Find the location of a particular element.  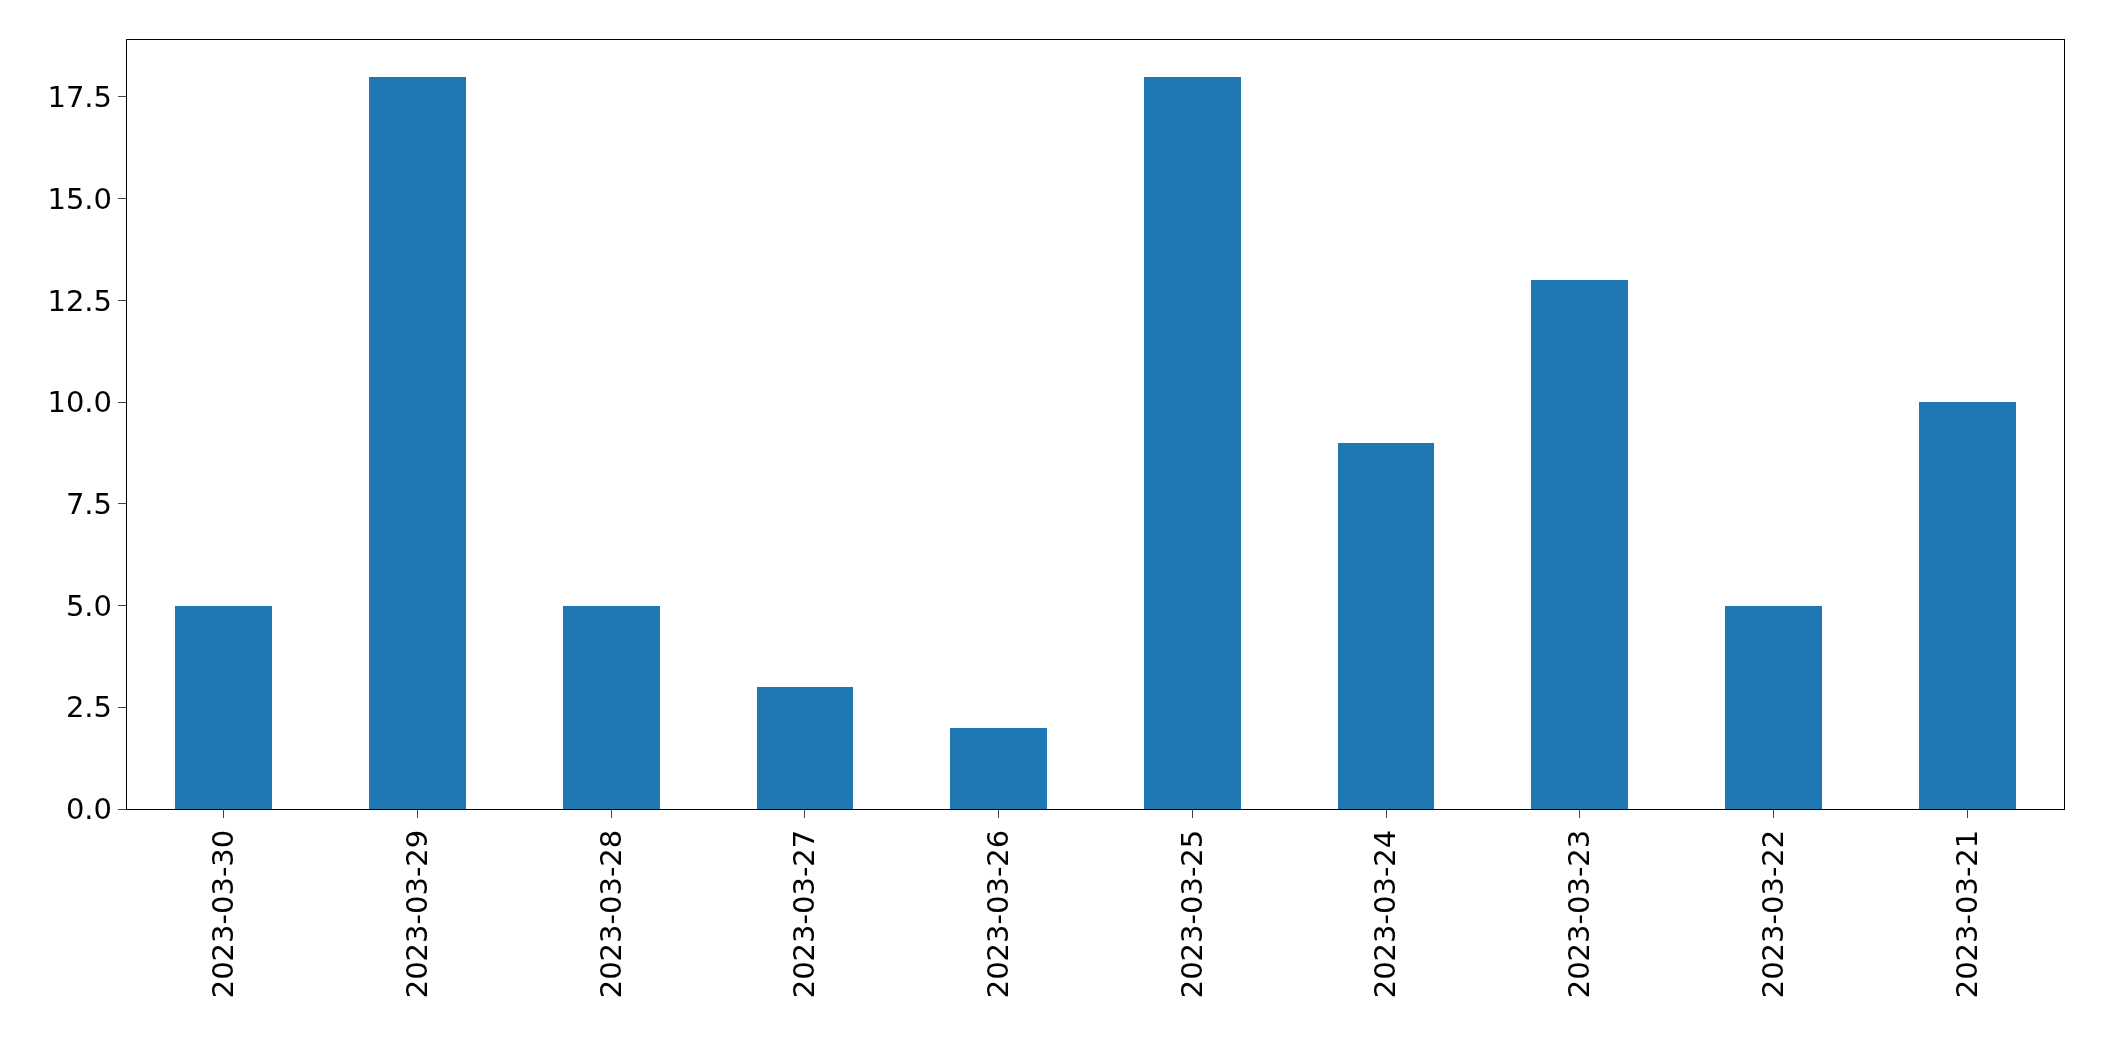

y-tick-label: 2.5 is located at coordinates (89, 707).